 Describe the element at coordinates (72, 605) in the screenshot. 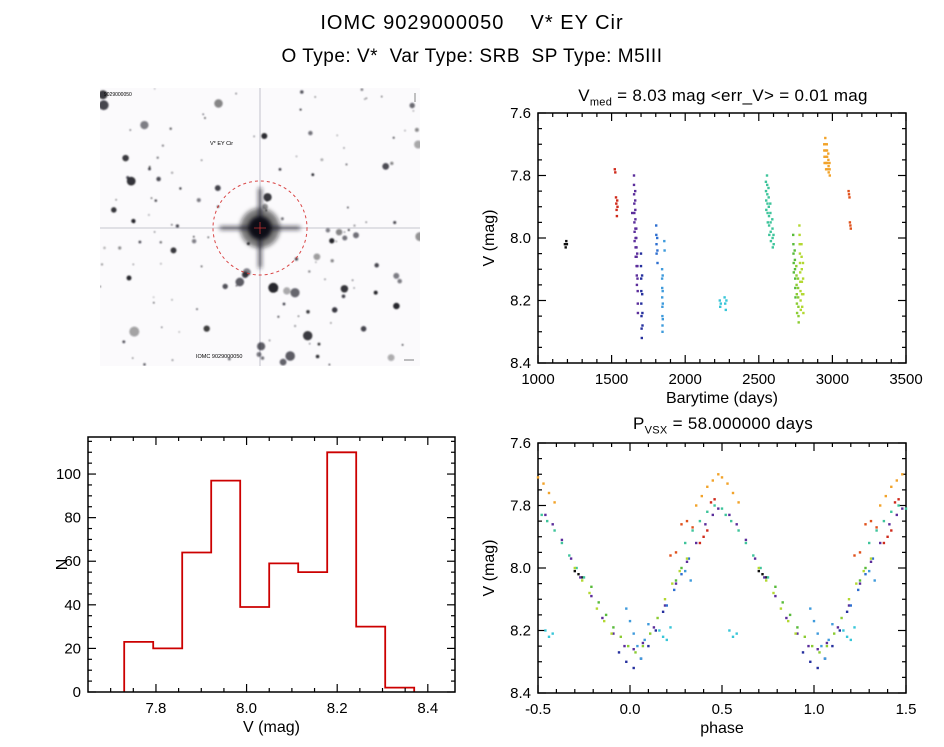

I see `svg-text: 40` at that location.